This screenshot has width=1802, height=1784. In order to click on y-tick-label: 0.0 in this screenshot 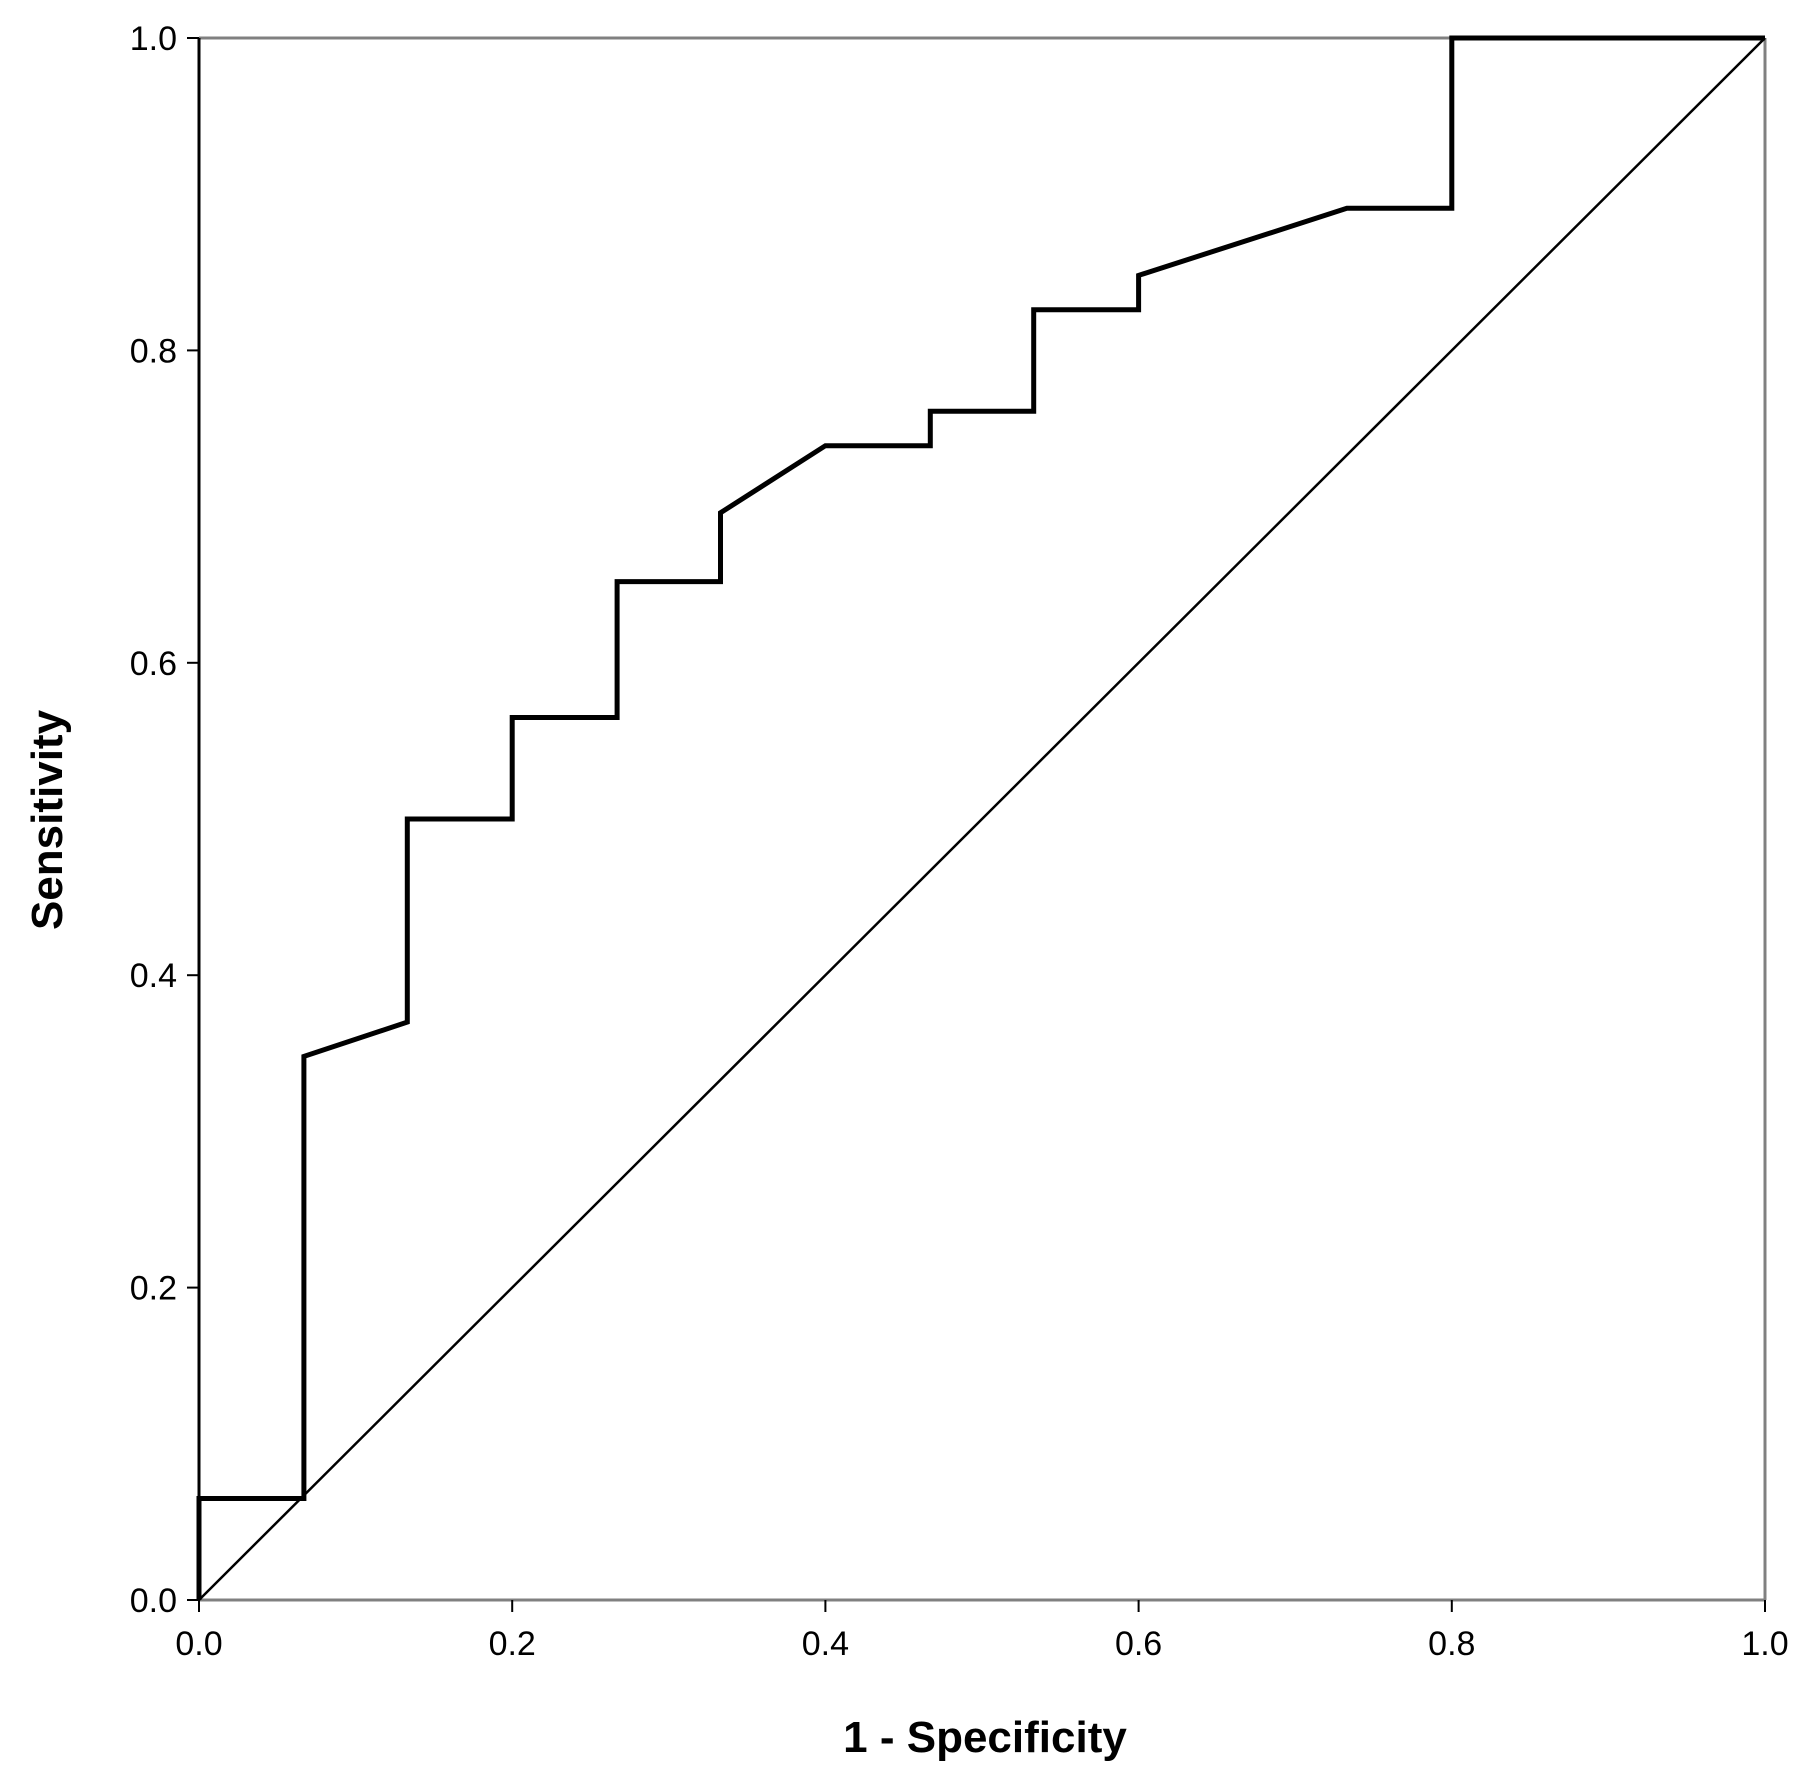, I will do `click(153, 1601)`.